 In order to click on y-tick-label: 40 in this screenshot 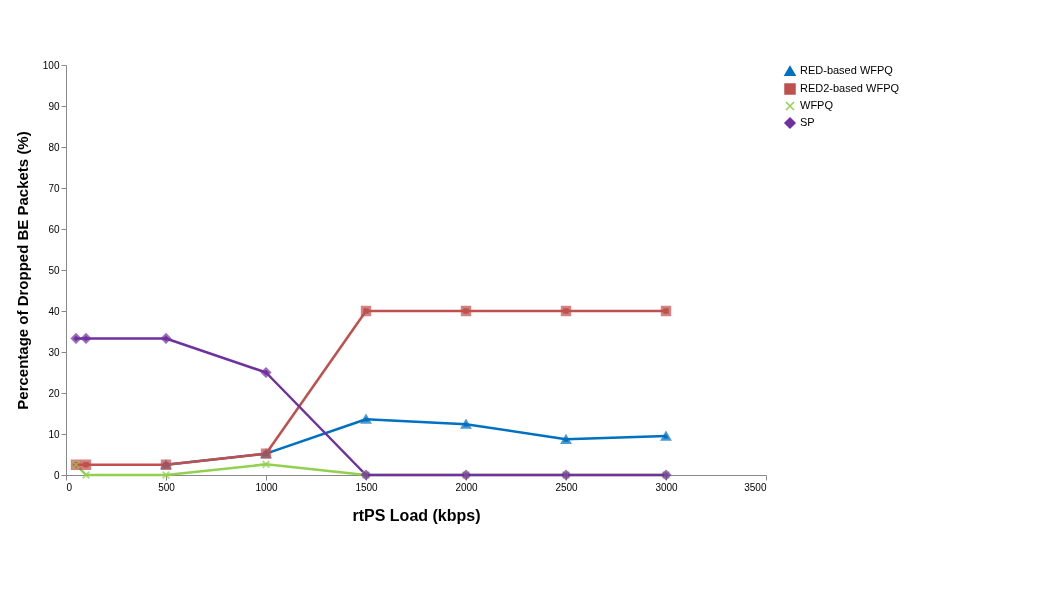, I will do `click(54, 311)`.